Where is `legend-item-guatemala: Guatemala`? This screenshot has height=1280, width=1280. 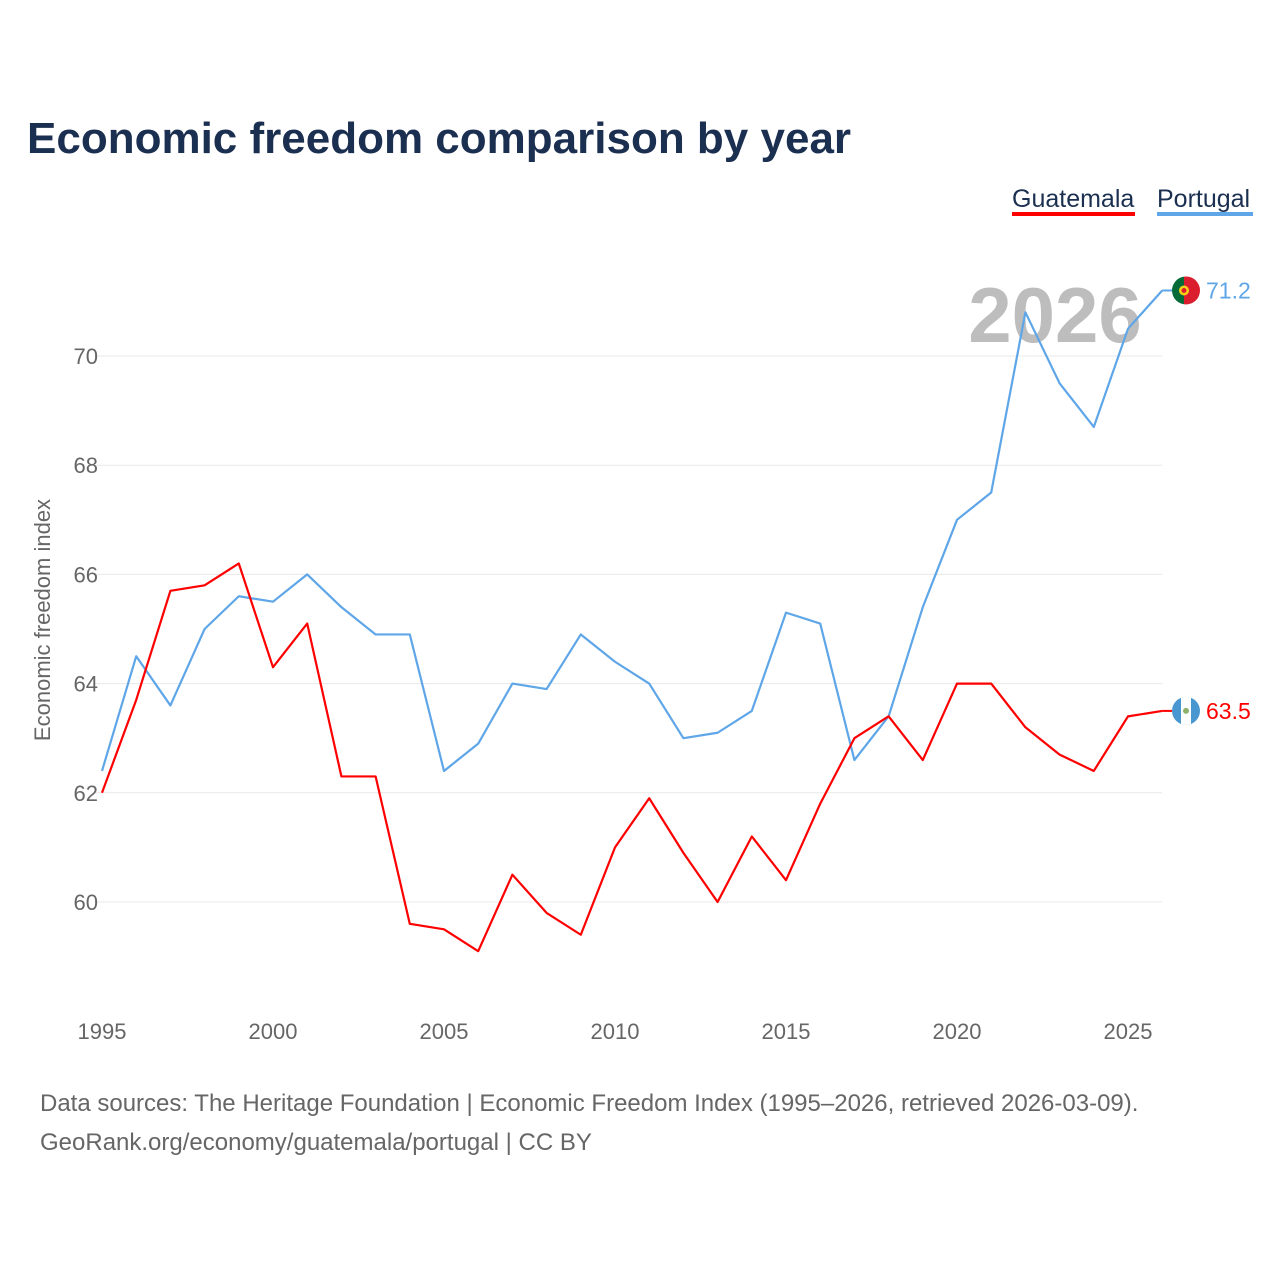 legend-item-guatemala: Guatemala is located at coordinates (1073, 200).